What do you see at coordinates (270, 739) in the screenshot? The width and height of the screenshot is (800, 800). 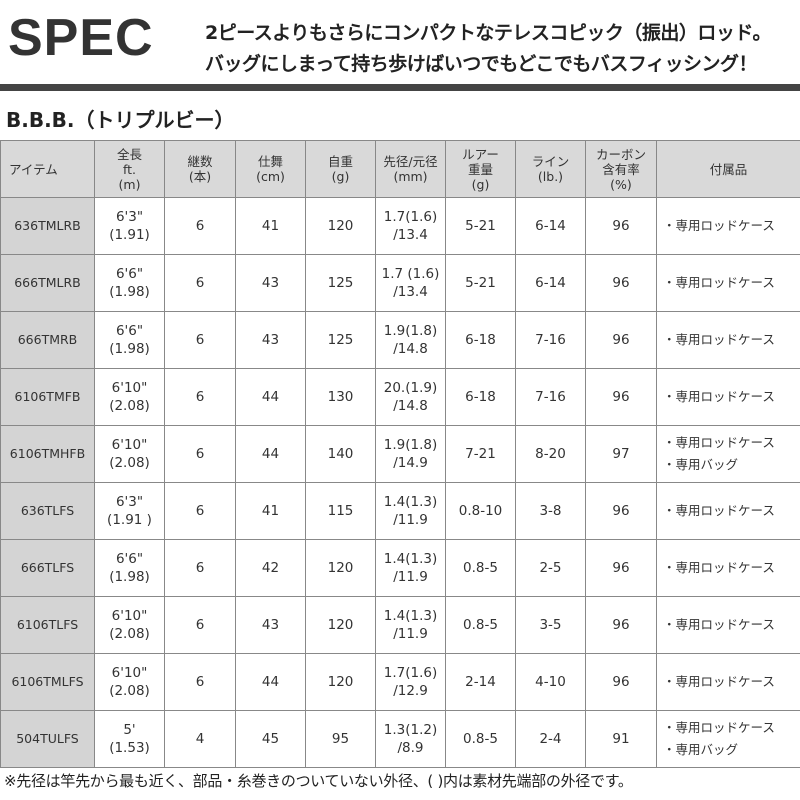 I see `closed-length-cell: 45` at bounding box center [270, 739].